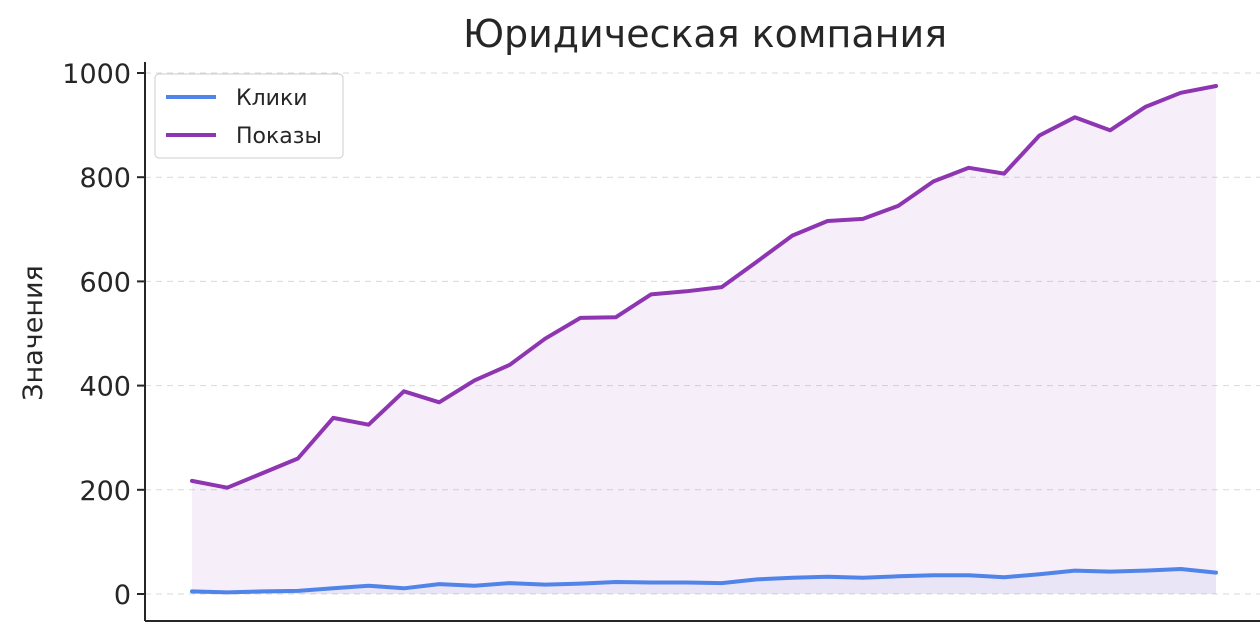  Describe the element at coordinates (105, 282) in the screenshot. I see `y-tick-label: 600` at that location.